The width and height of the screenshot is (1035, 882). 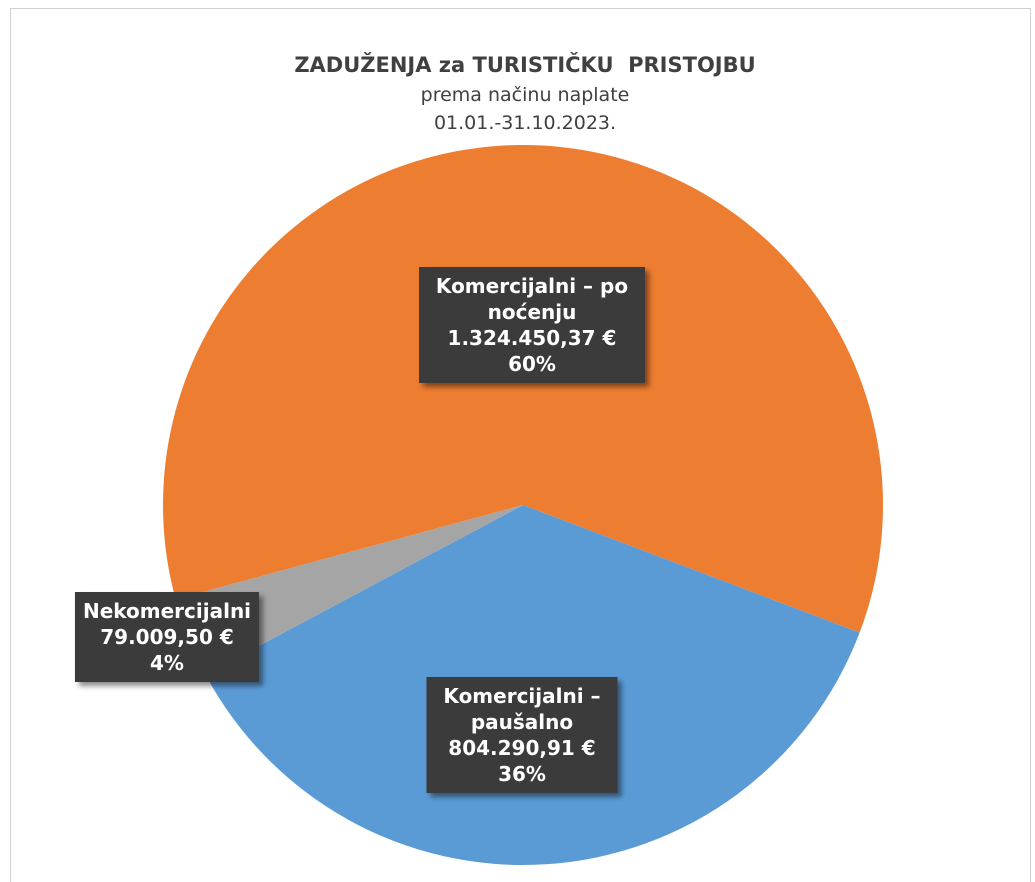 What do you see at coordinates (532, 338) in the screenshot?
I see `slice-value: 1.324.450,37 €` at bounding box center [532, 338].